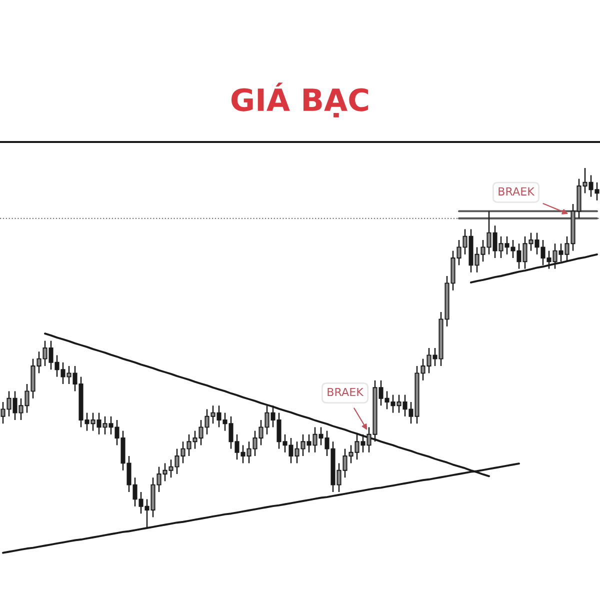 The width and height of the screenshot is (600, 600). What do you see at coordinates (299, 100) in the screenshot?
I see `chart-title: GIÁ BẠC` at bounding box center [299, 100].